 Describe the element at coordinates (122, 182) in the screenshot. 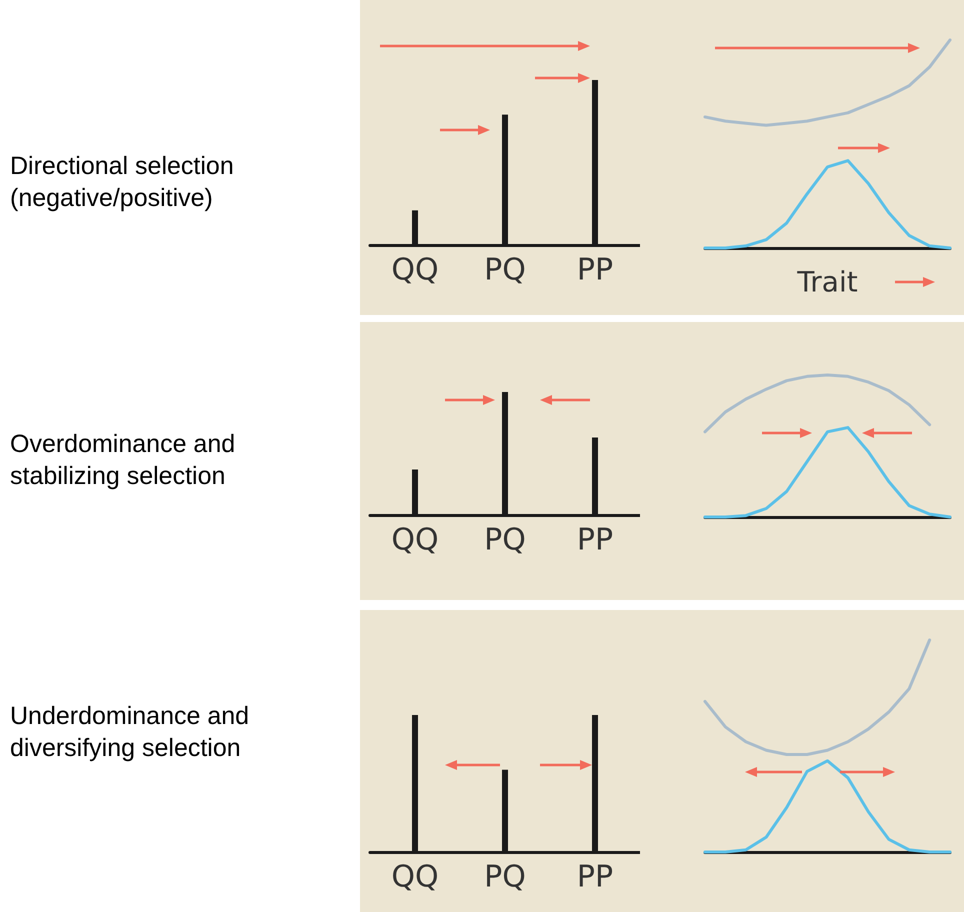

I see `text: Directional selection (negative/positive)` at that location.